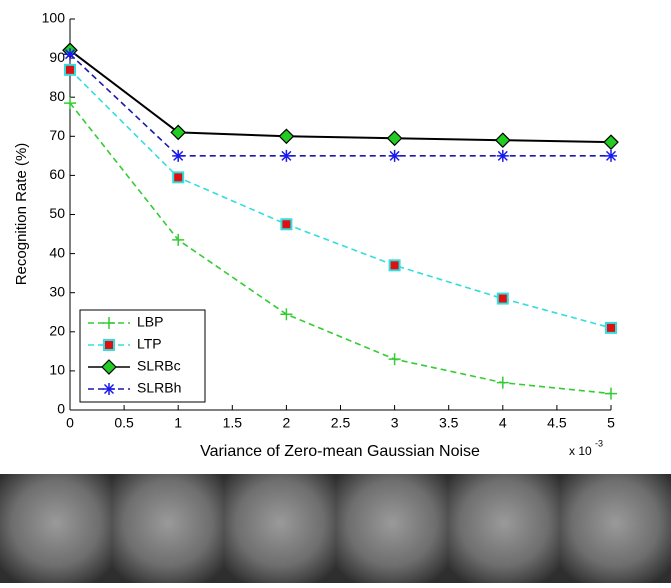 The height and width of the screenshot is (588, 671). I want to click on y-tick-label: 40, so click(57, 252).